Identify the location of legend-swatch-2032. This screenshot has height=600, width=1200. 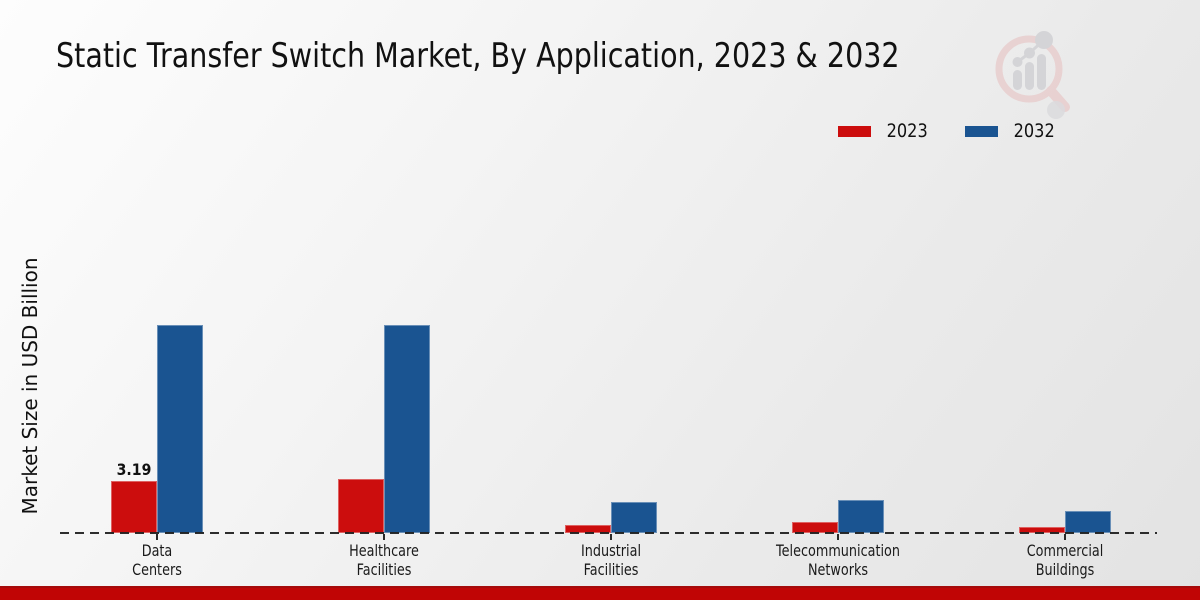
(982, 131).